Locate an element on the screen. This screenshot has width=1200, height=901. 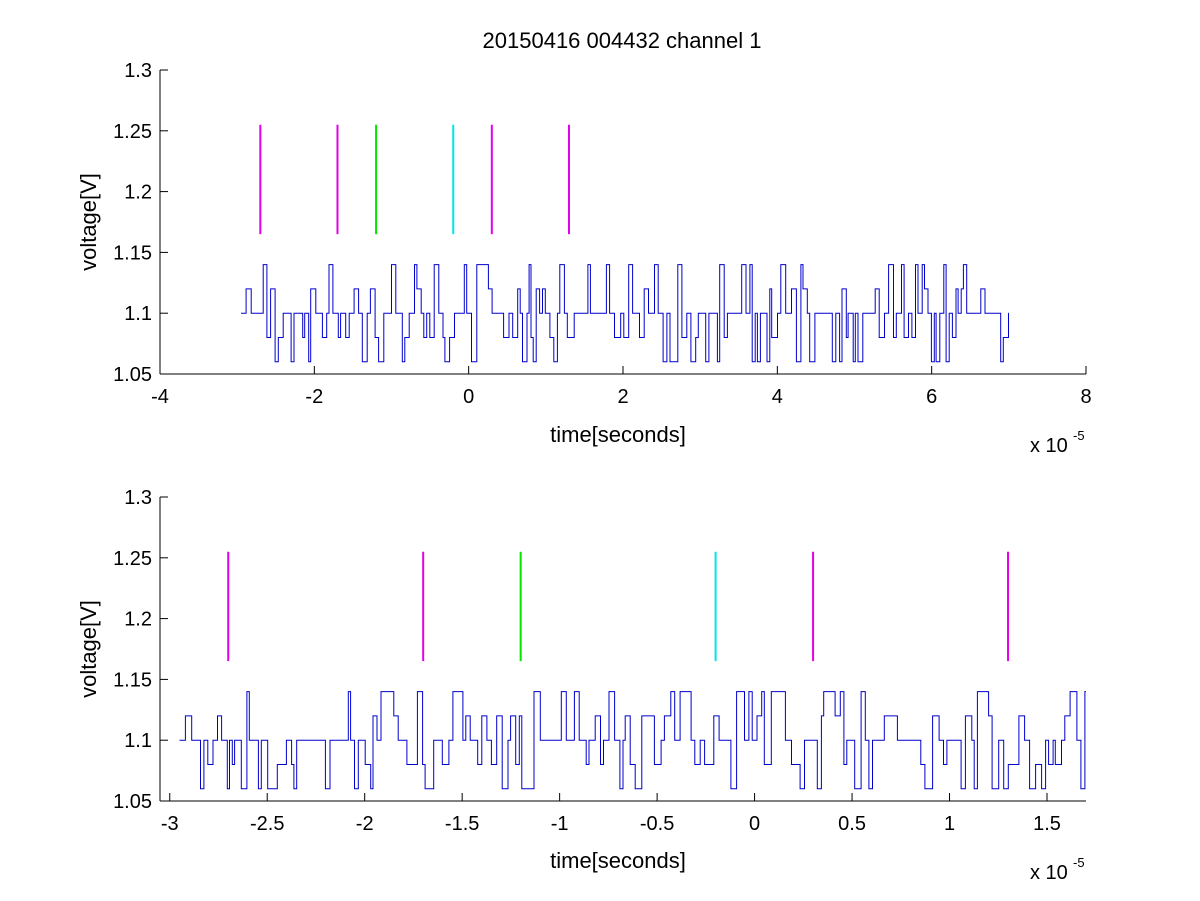
top-x-tick-label-4: 4 is located at coordinates (777, 397).